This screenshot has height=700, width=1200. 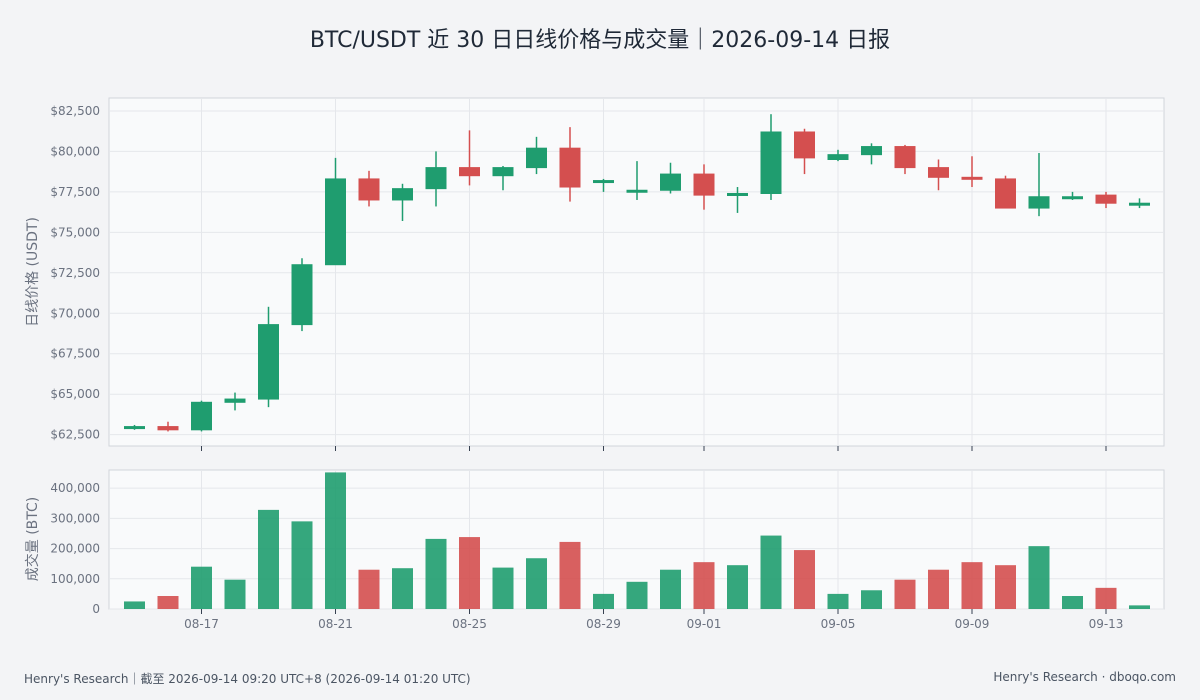 I want to click on price-tick-label: $77,500, so click(x=75, y=192).